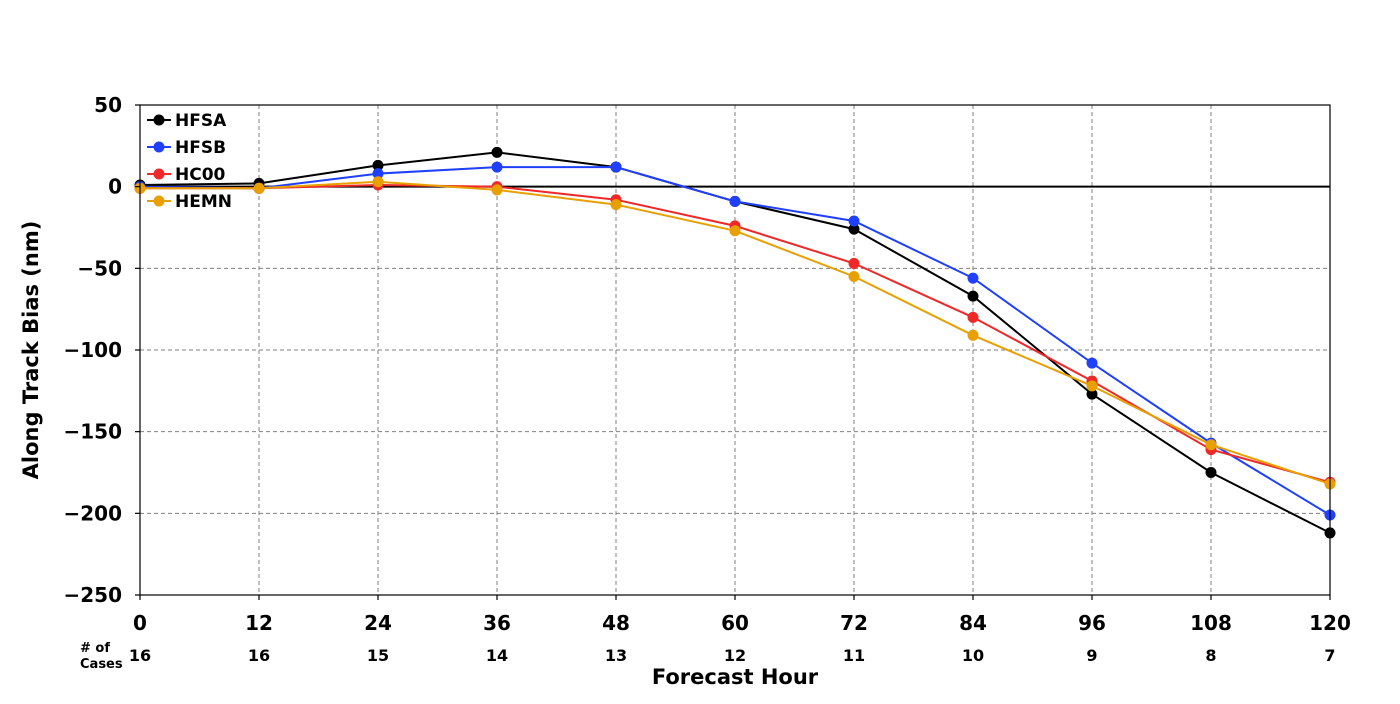 The image size is (1400, 704). Describe the element at coordinates (92, 432) in the screenshot. I see `y-tick-label: −150` at that location.